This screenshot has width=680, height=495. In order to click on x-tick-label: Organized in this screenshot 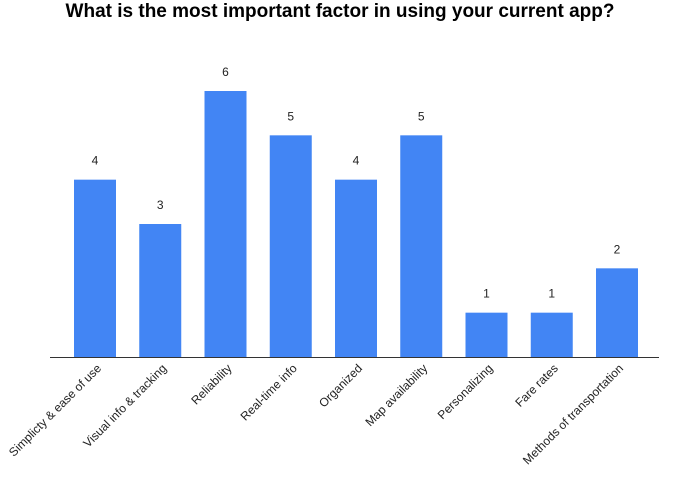, I will do `click(340, 385)`.